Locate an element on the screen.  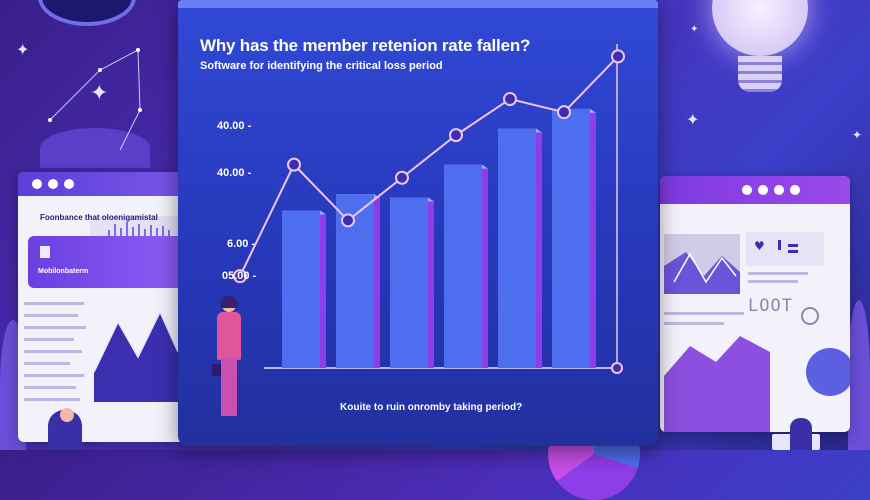
chart-caption: Kouite to ruin onromby taking period? is located at coordinates (431, 407).